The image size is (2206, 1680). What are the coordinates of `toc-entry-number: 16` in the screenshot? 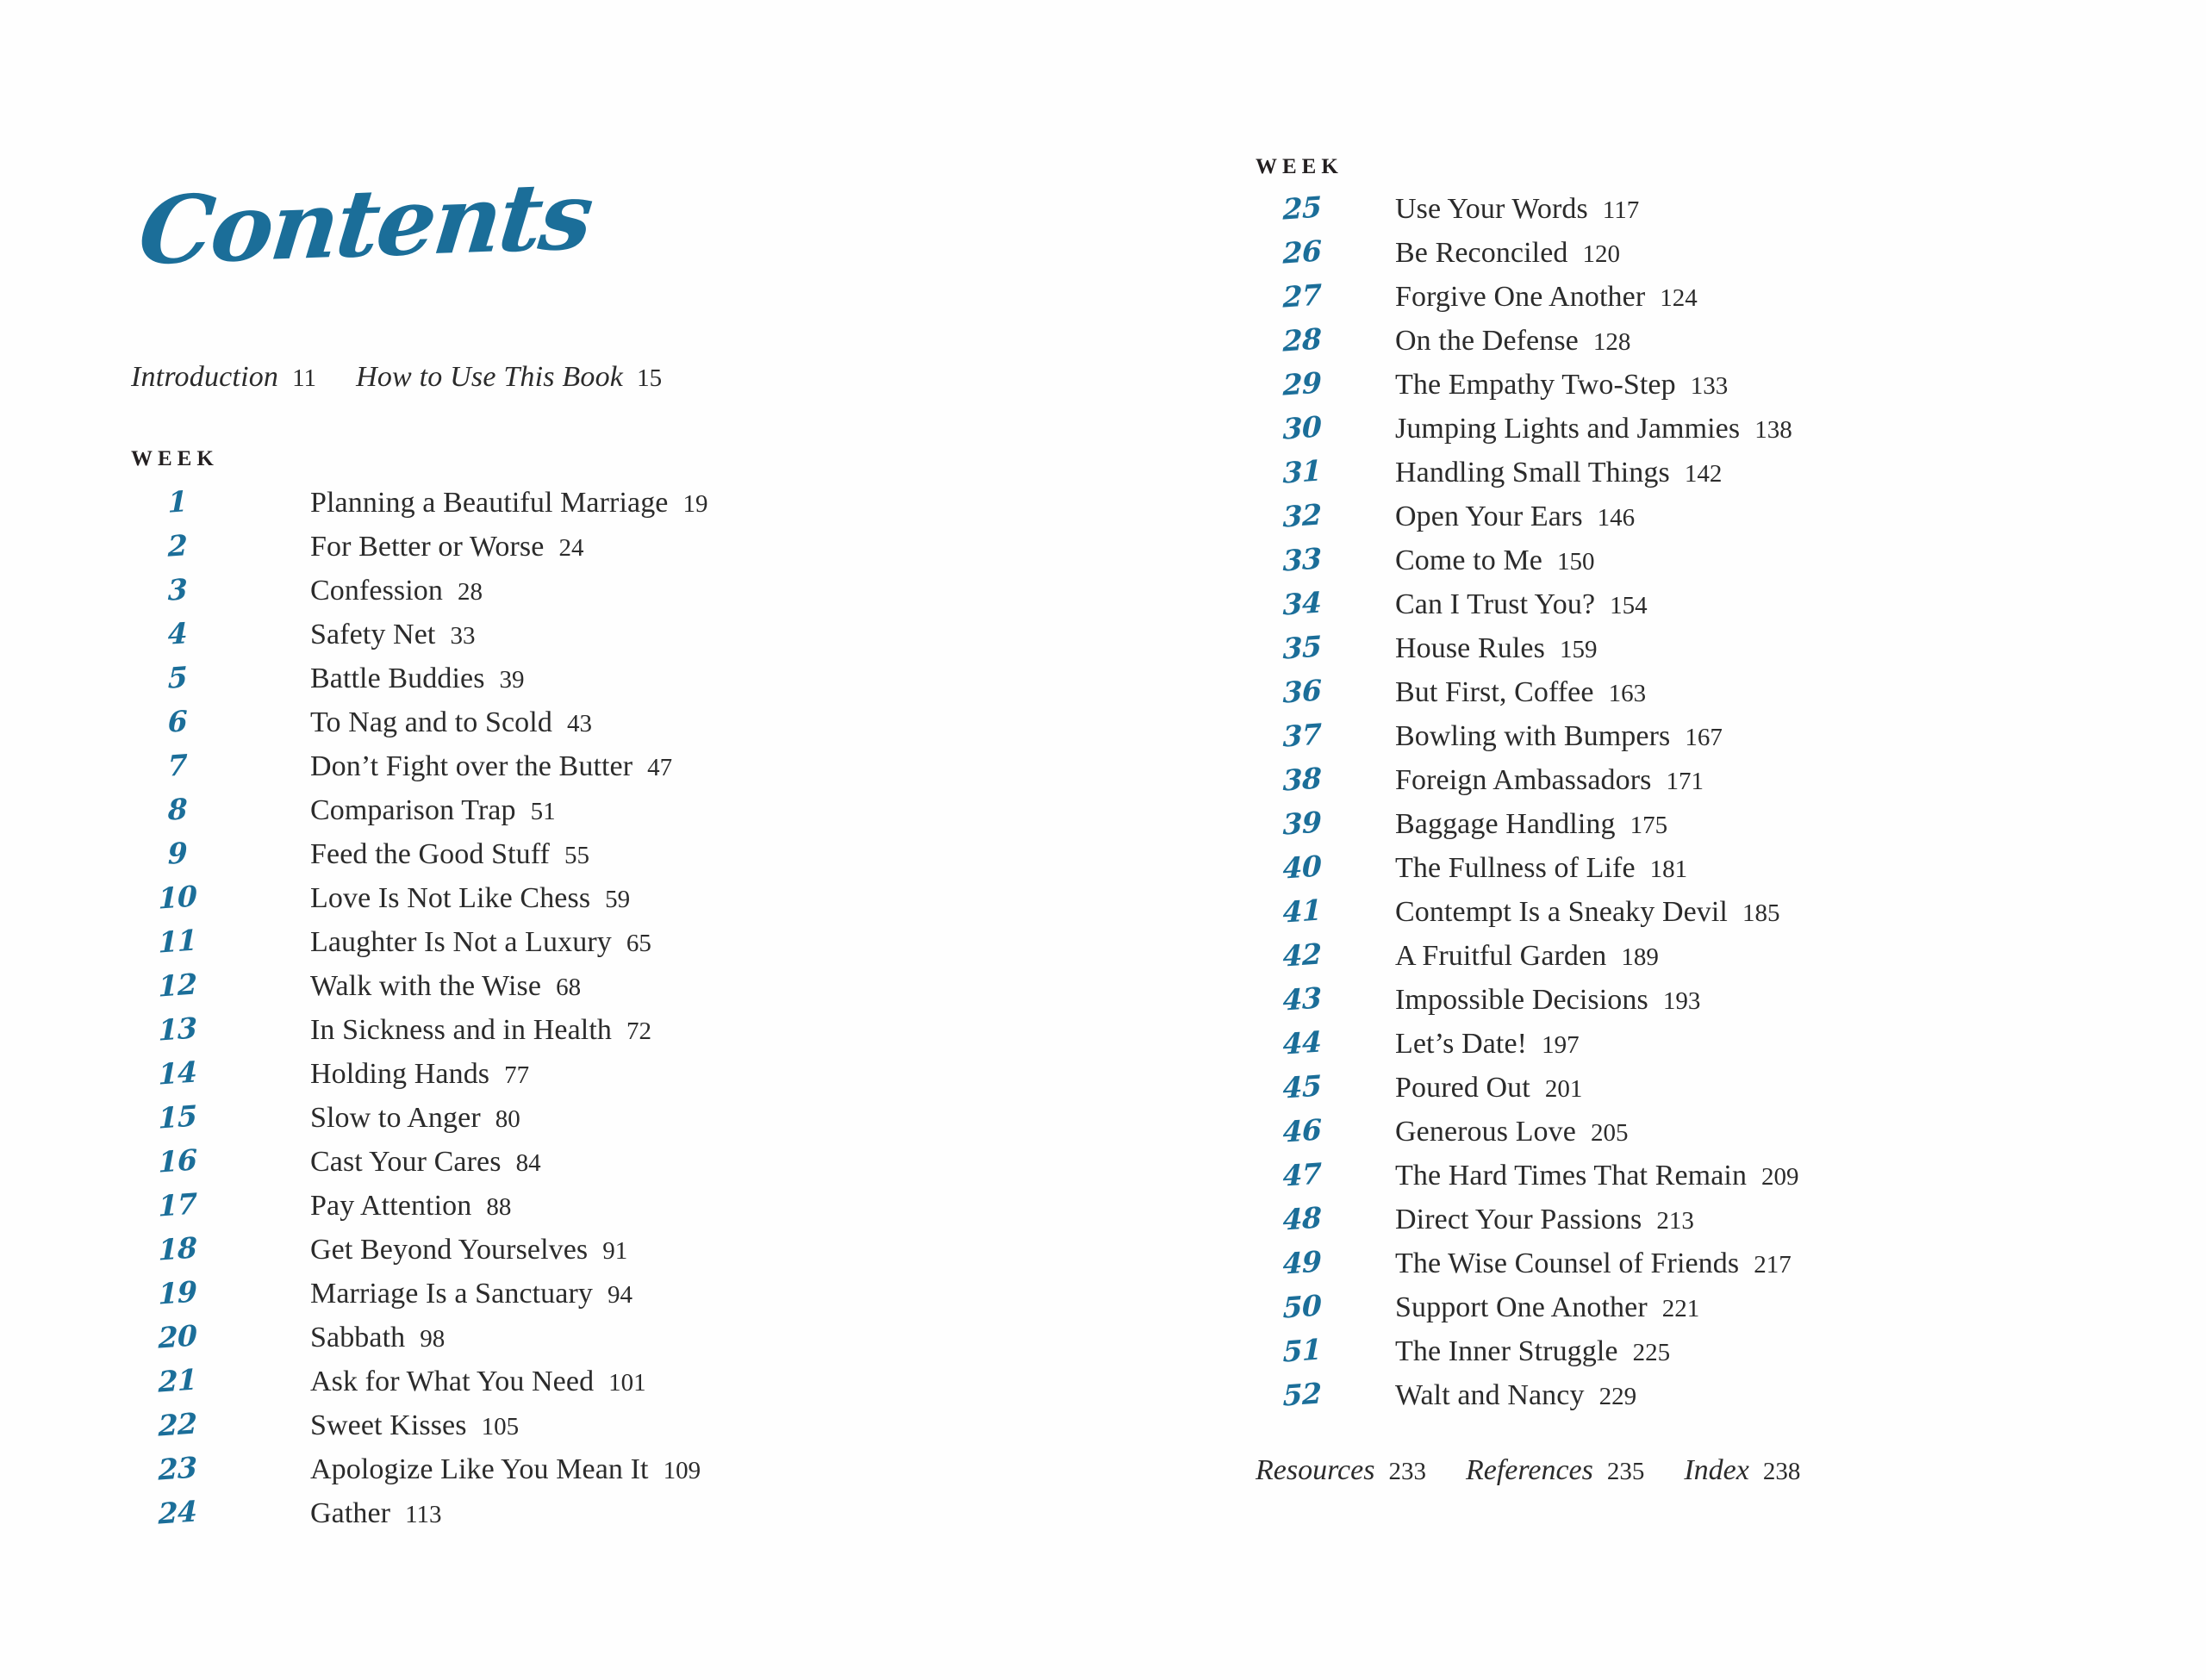 It's located at (177, 1161).